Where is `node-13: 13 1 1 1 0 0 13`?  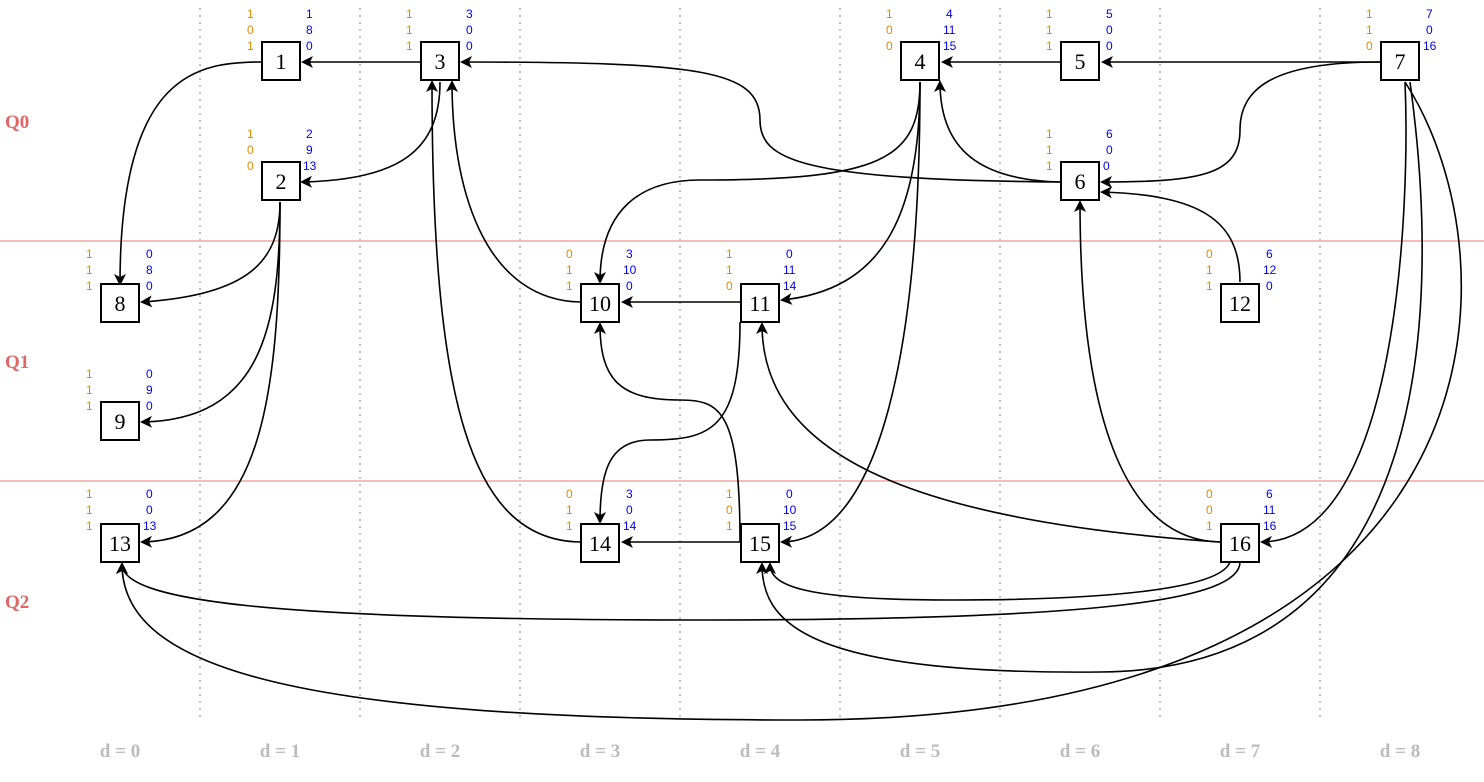 node-13: 13 1 1 1 0 0 13 is located at coordinates (121, 525).